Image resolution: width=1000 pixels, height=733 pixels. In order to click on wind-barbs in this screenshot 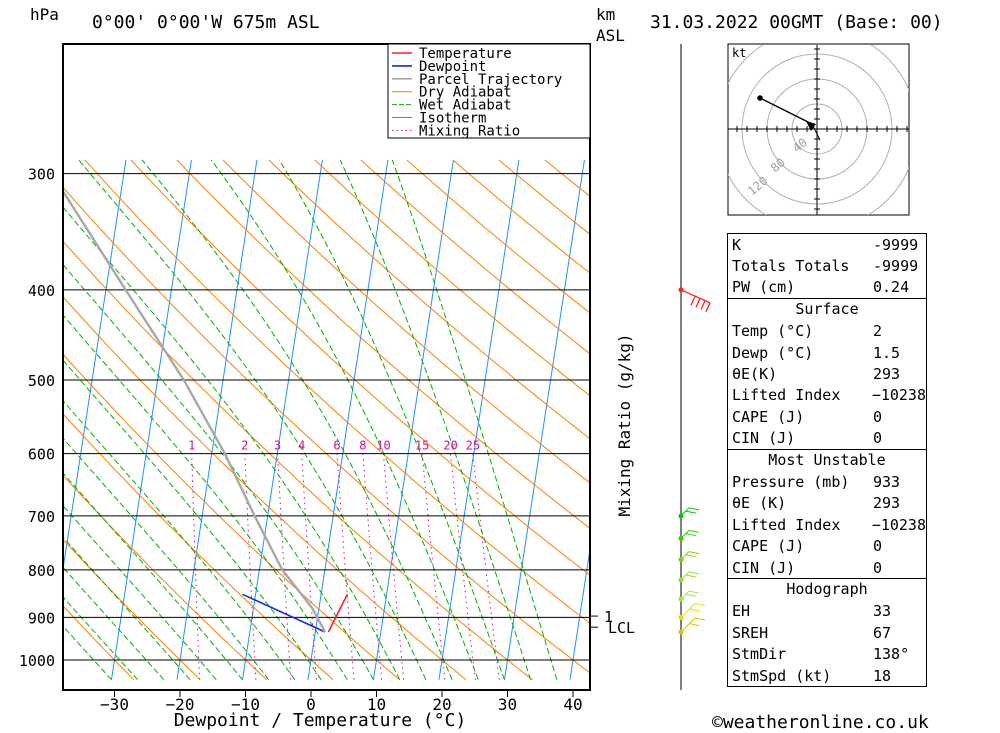, I will do `click(694, 461)`.